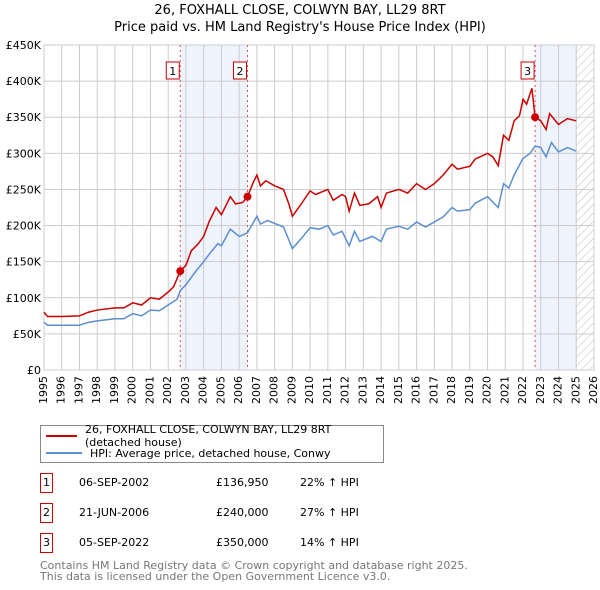 The image size is (600, 590). What do you see at coordinates (300, 10) in the screenshot?
I see `chart-title: 26, FOXHALL CLOSE, COLWYN BAY, LL29 8RT` at bounding box center [300, 10].